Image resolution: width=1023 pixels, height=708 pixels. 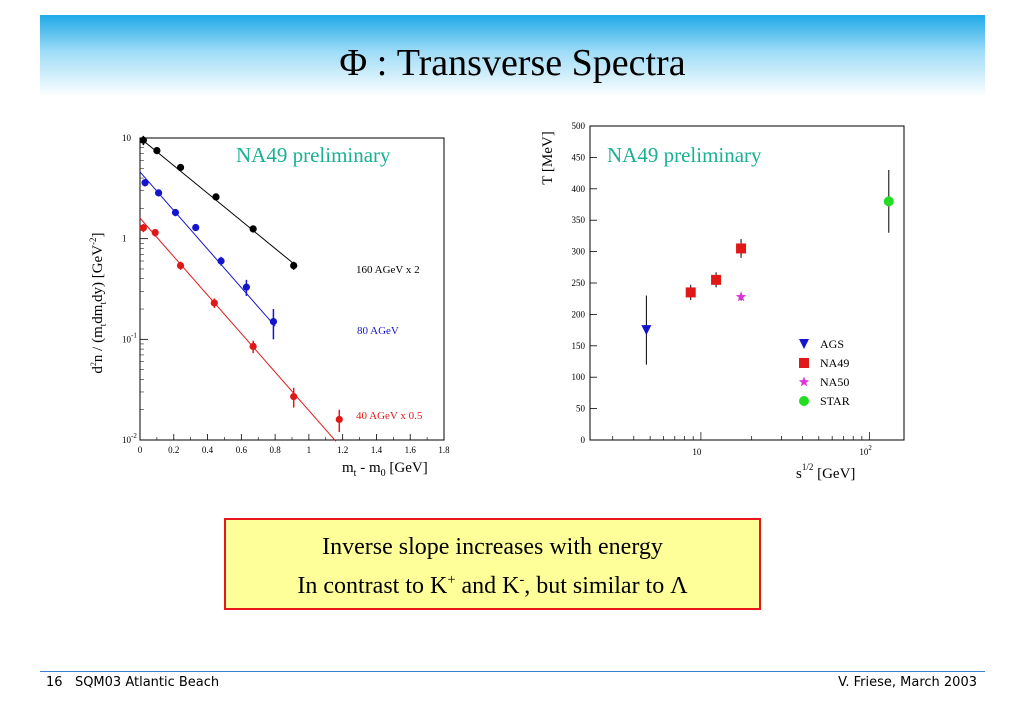 I want to click on title-banner: Φ : Transverse Spectra, so click(x=512, y=56).